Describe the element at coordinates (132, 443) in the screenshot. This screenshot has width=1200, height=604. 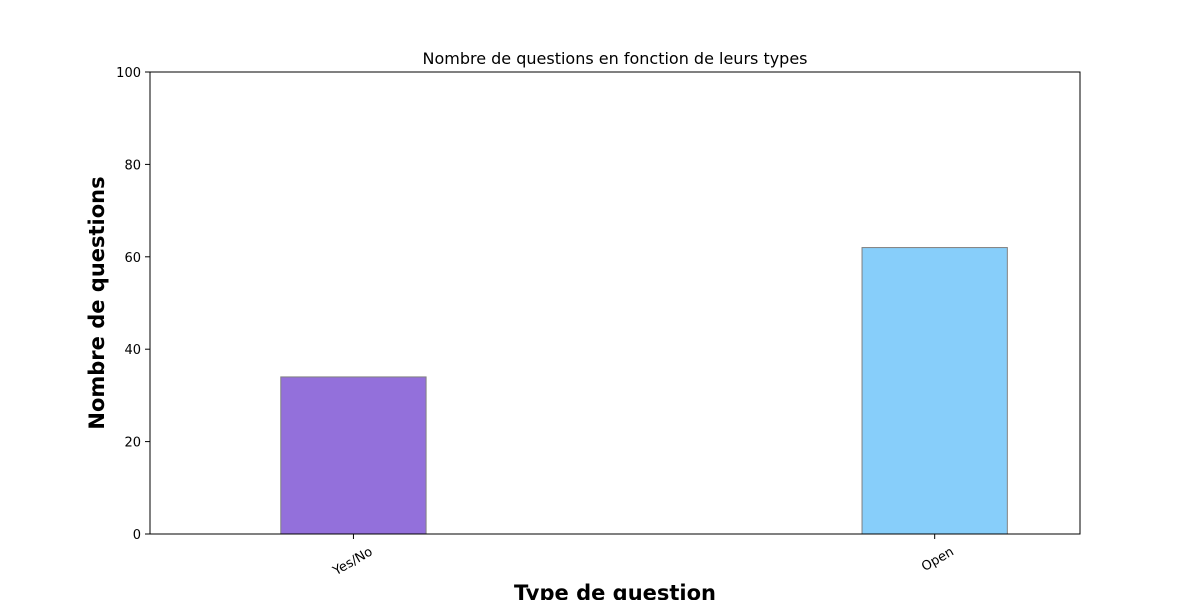
I see `y-tick-label: 20` at that location.